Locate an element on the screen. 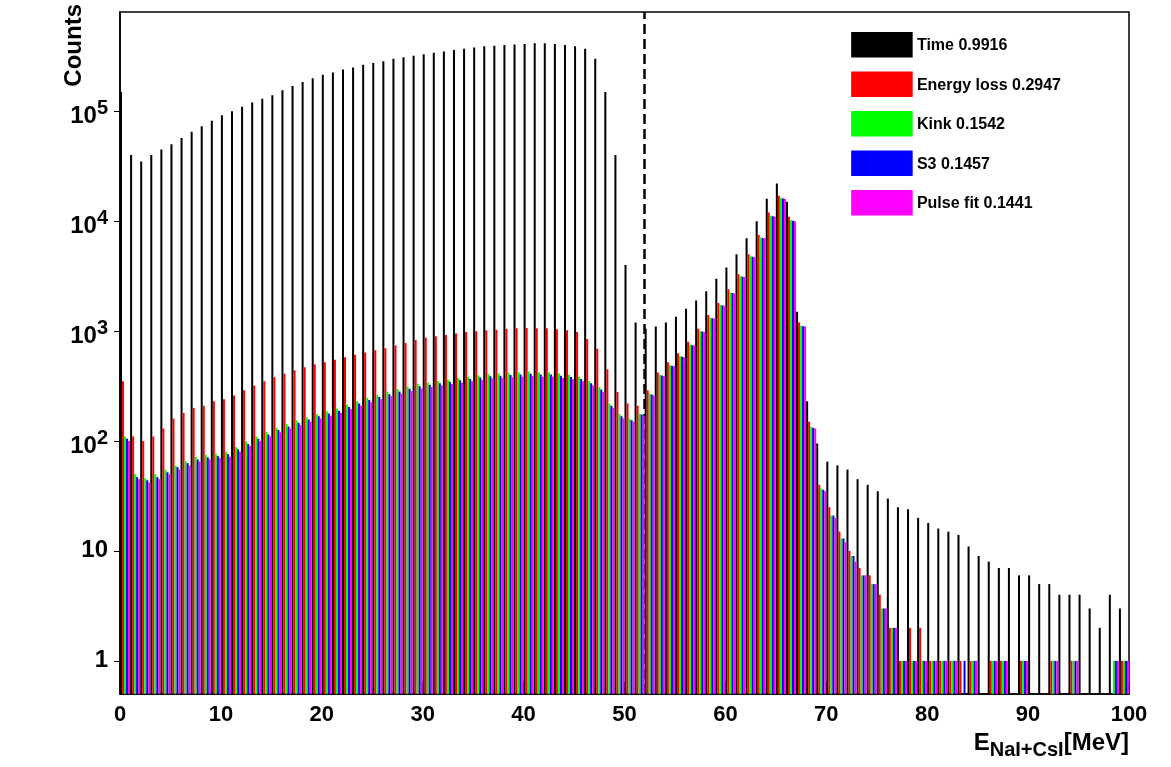 The width and height of the screenshot is (1171, 767). y-tick-label: 1 is located at coordinates (101, 658).